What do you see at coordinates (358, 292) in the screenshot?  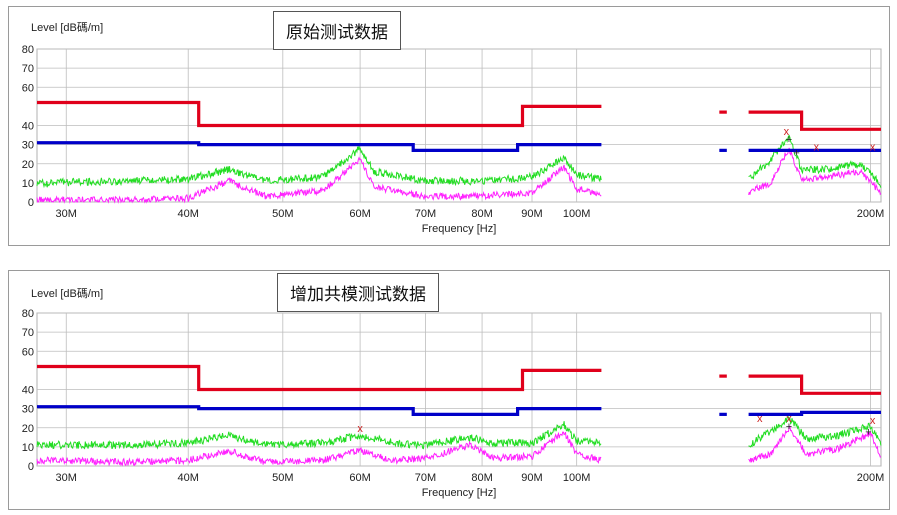 I see `chart-title: 增加共模测试数据` at bounding box center [358, 292].